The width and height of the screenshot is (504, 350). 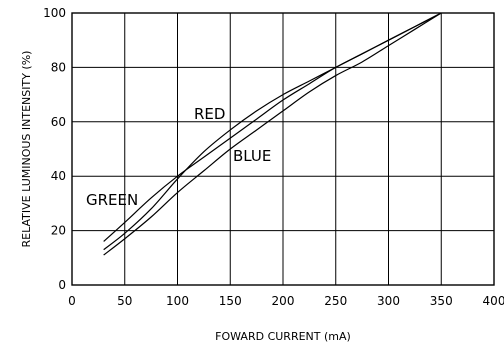 What do you see at coordinates (26, 149) in the screenshot?
I see `y-axis-title: RELATIVE LUMINOUS INTENSITY (%)` at bounding box center [26, 149].